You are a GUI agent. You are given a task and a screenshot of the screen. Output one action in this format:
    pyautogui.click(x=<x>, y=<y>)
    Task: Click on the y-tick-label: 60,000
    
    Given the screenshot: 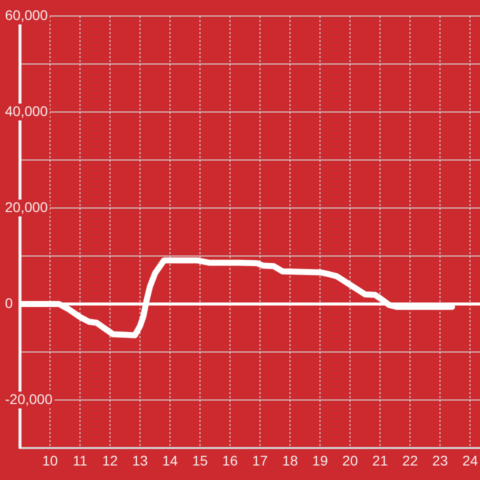 What is the action you would take?
    pyautogui.click(x=26, y=14)
    